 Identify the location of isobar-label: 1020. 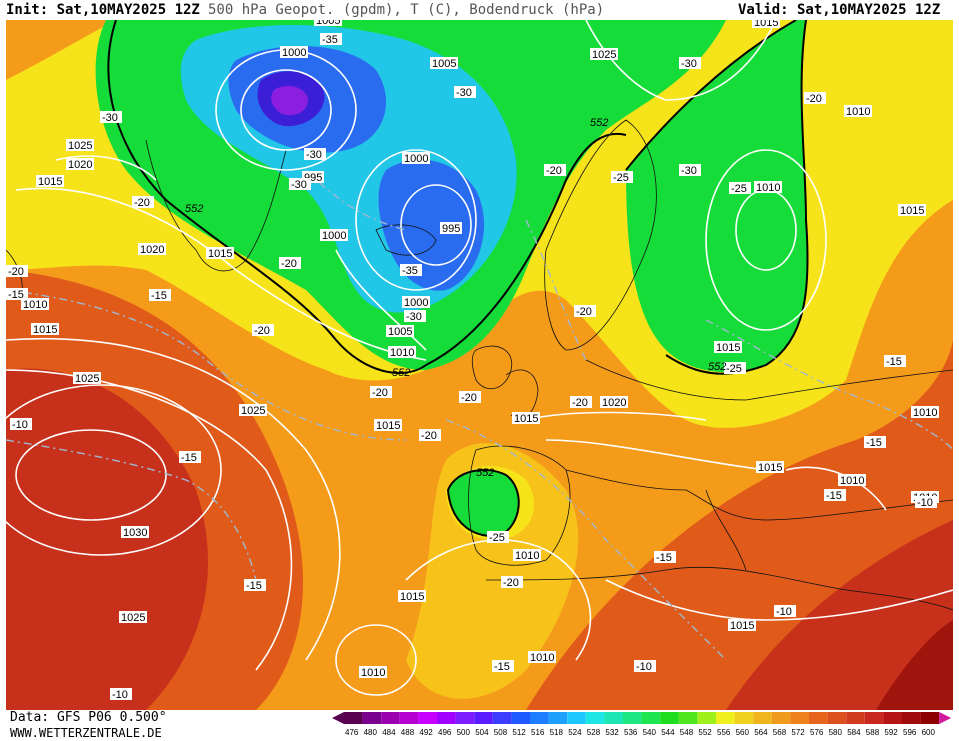
(80, 164).